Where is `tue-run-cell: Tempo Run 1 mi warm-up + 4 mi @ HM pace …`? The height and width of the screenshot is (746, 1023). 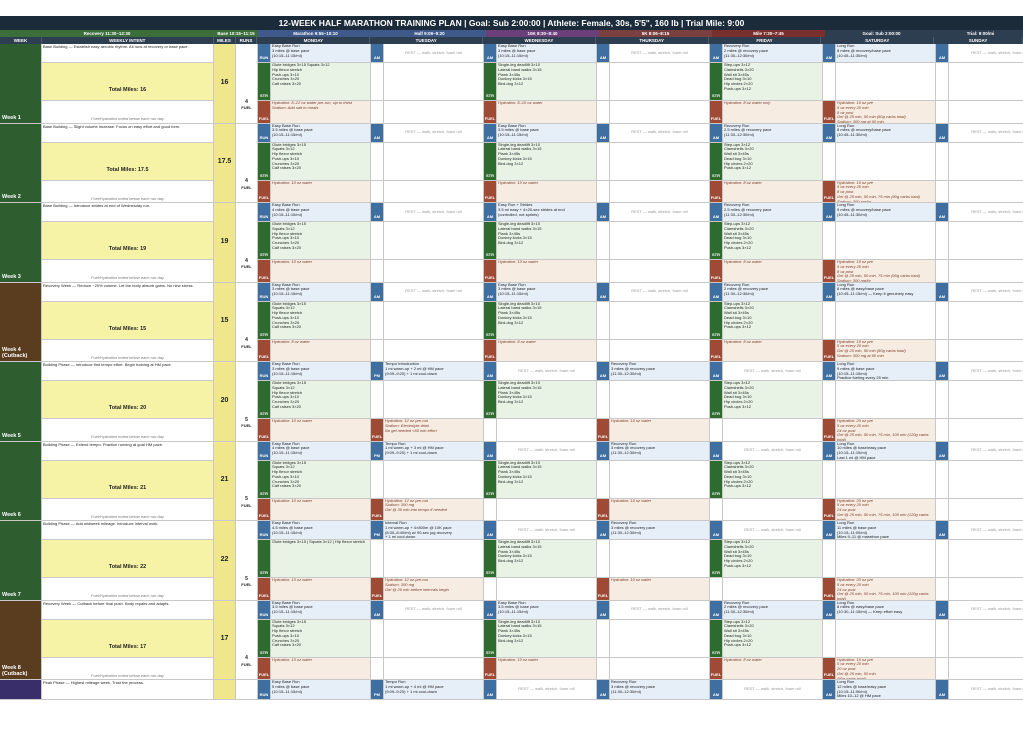
tue-run-cell: Tempo Run 1 mi warm-up + 4 mi @ HM pace … is located at coordinates (434, 690).